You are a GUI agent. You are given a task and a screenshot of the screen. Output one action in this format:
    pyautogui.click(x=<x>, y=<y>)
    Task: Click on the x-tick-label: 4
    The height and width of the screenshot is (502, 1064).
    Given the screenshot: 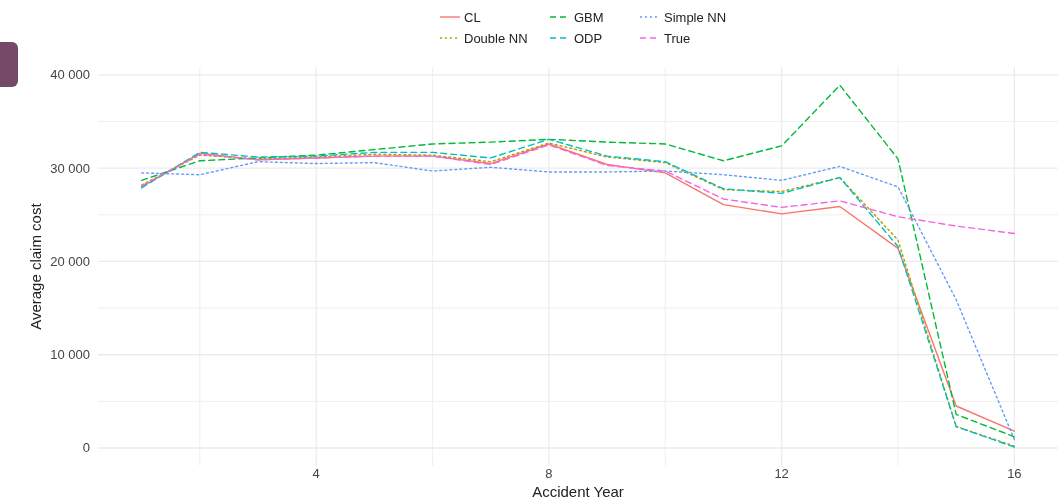 What is the action you would take?
    pyautogui.click(x=316, y=473)
    